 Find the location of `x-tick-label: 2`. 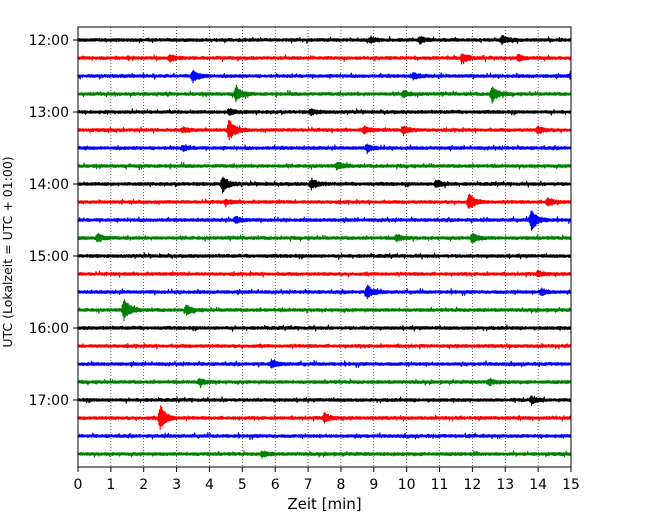

x-tick-label: 2 is located at coordinates (143, 485).